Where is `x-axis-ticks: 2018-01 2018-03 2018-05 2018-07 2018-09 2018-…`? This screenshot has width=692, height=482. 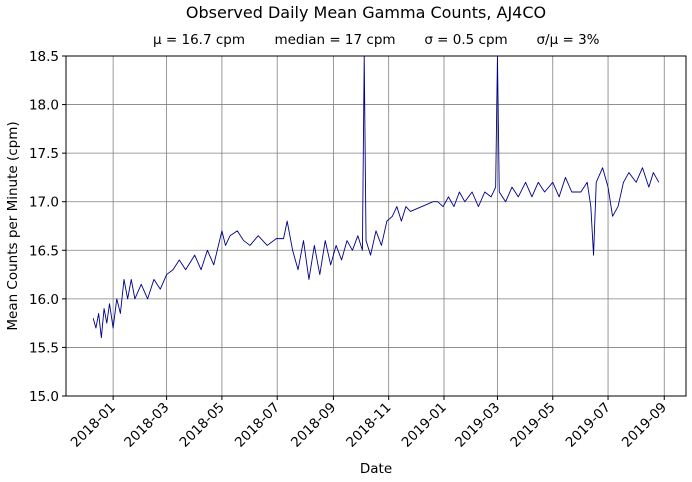
x-axis-ticks: 2018-01 2018-03 2018-05 2018-07 2018-09 2018-… is located at coordinates (369, 423).